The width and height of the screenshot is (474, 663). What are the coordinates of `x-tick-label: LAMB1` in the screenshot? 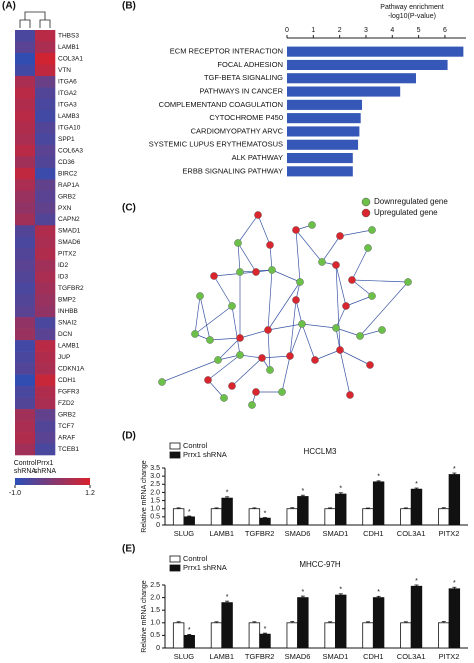 It's located at (222, 656).